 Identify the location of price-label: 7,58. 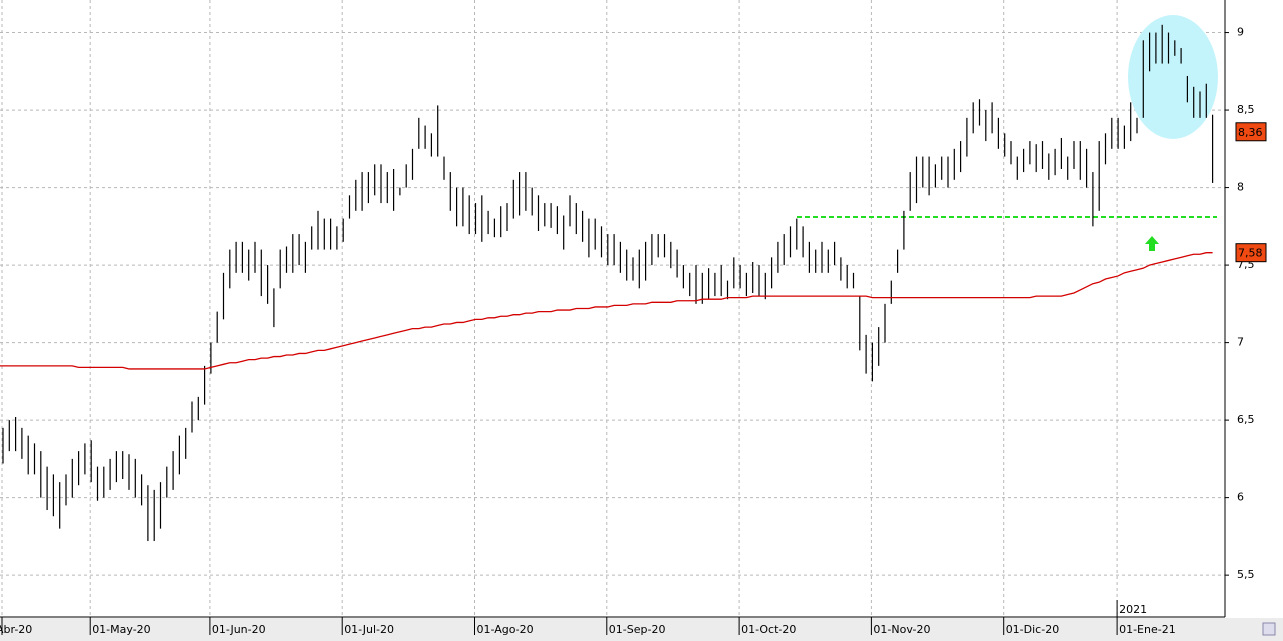
(1250, 253).